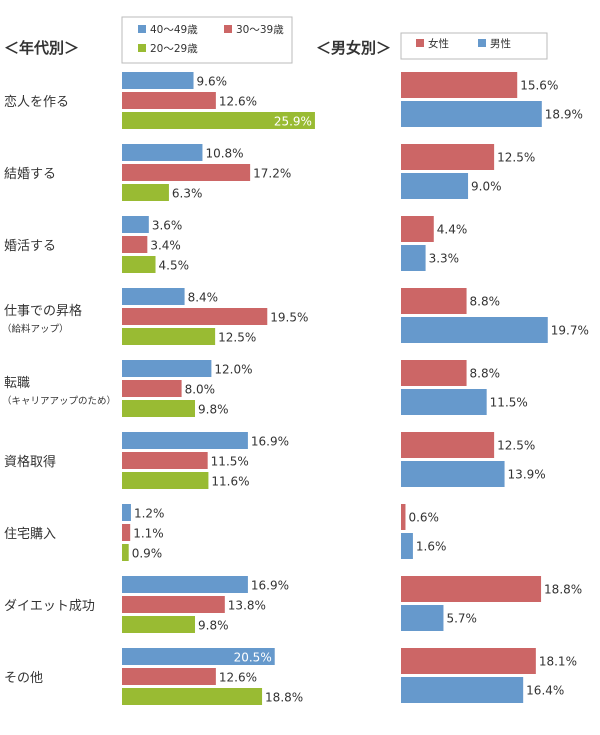 The width and height of the screenshot is (600, 735). What do you see at coordinates (564, 115) in the screenshot?
I see `bar-value-label: 18.9%` at bounding box center [564, 115].